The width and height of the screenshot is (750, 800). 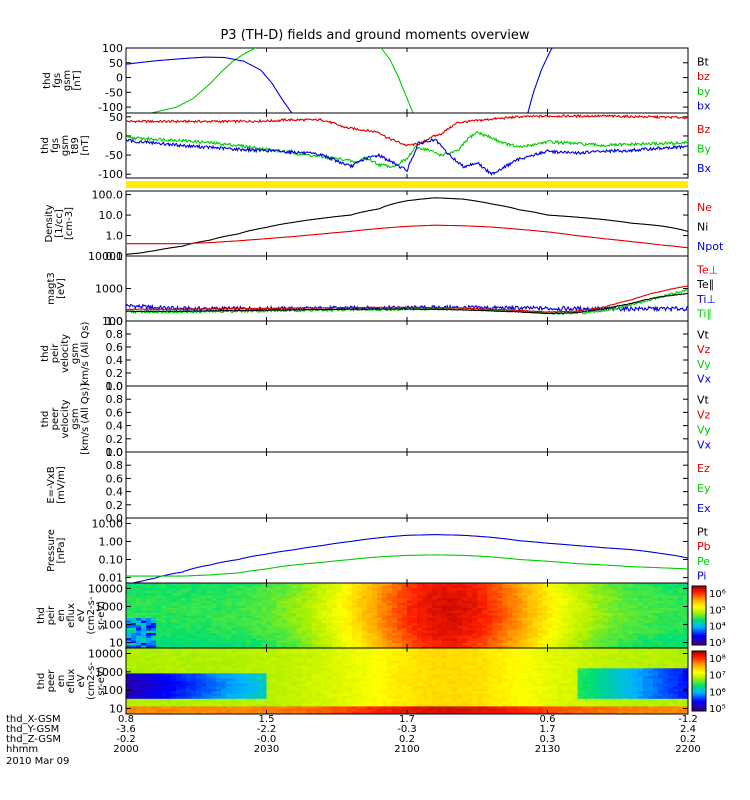 I want to click on y-tick-label: 0.1, so click(x=115, y=256).